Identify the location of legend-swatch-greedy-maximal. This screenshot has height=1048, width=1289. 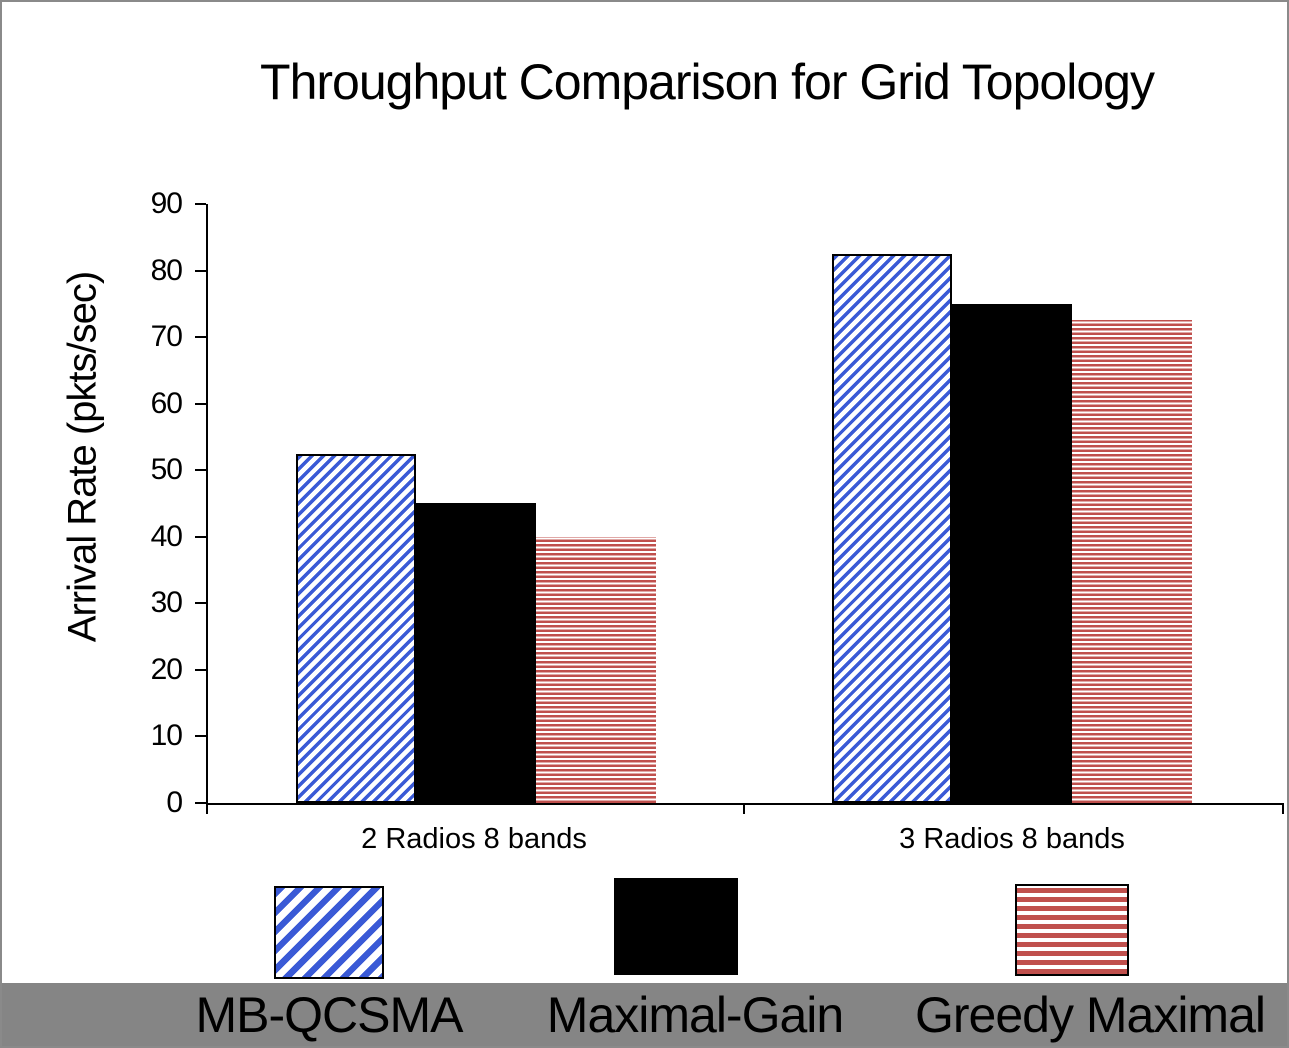
(1072, 930).